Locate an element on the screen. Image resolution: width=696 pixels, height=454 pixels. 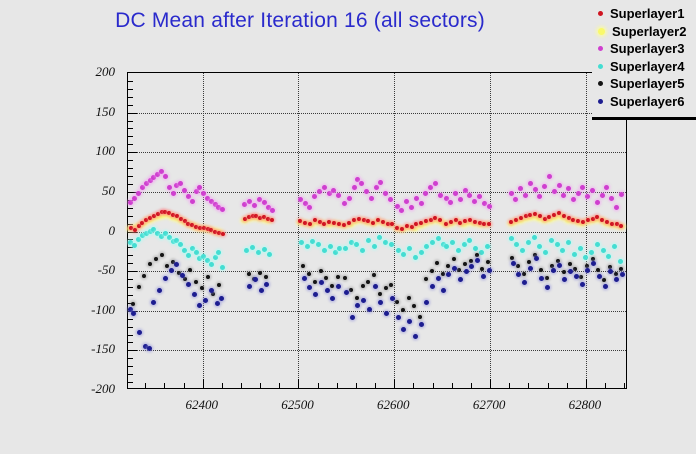
y-major-tick is located at coordinates (132, 351).